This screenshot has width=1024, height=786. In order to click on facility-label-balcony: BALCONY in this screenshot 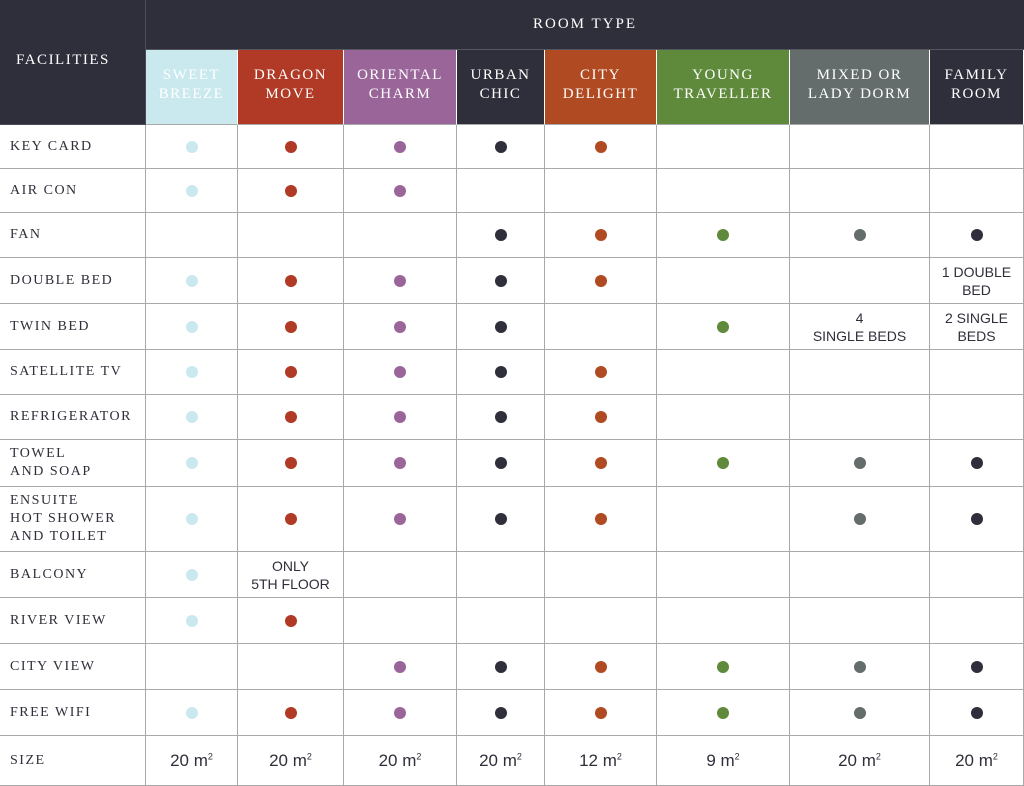, I will do `click(73, 575)`.